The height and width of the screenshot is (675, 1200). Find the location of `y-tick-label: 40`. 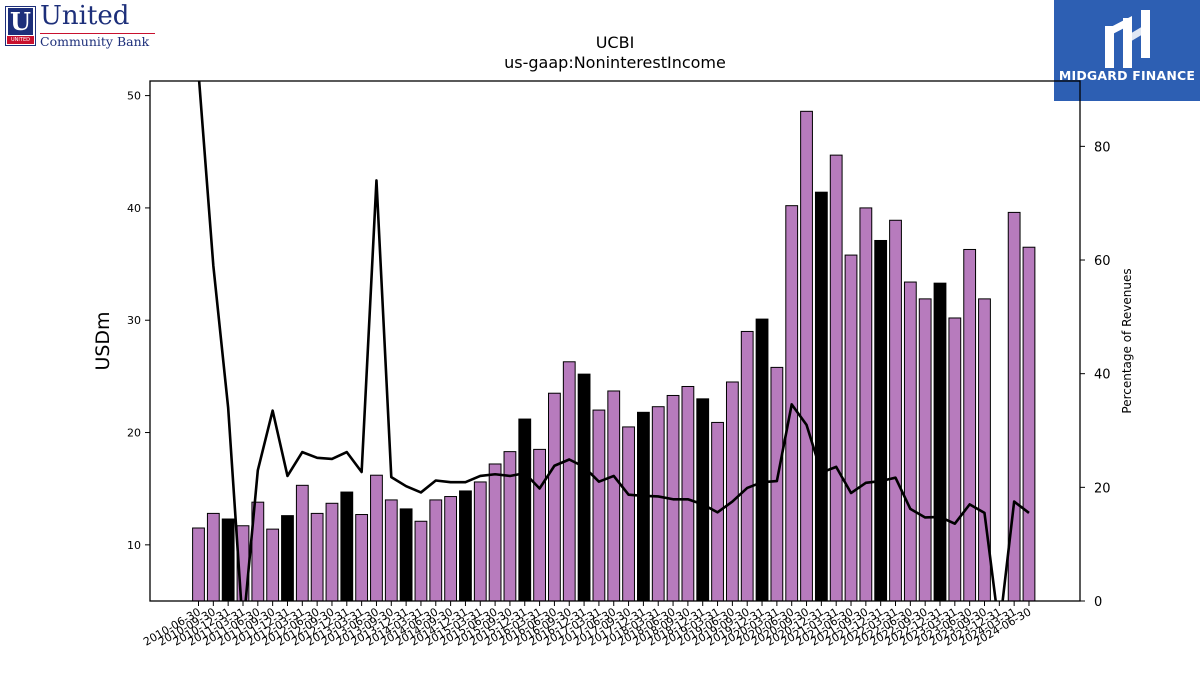

y-tick-label: 40 is located at coordinates (134, 208).